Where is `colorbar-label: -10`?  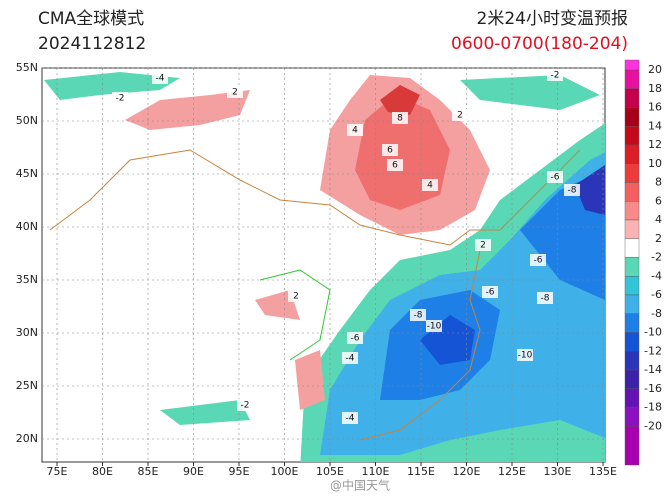 colorbar-label: -10 is located at coordinates (653, 332).